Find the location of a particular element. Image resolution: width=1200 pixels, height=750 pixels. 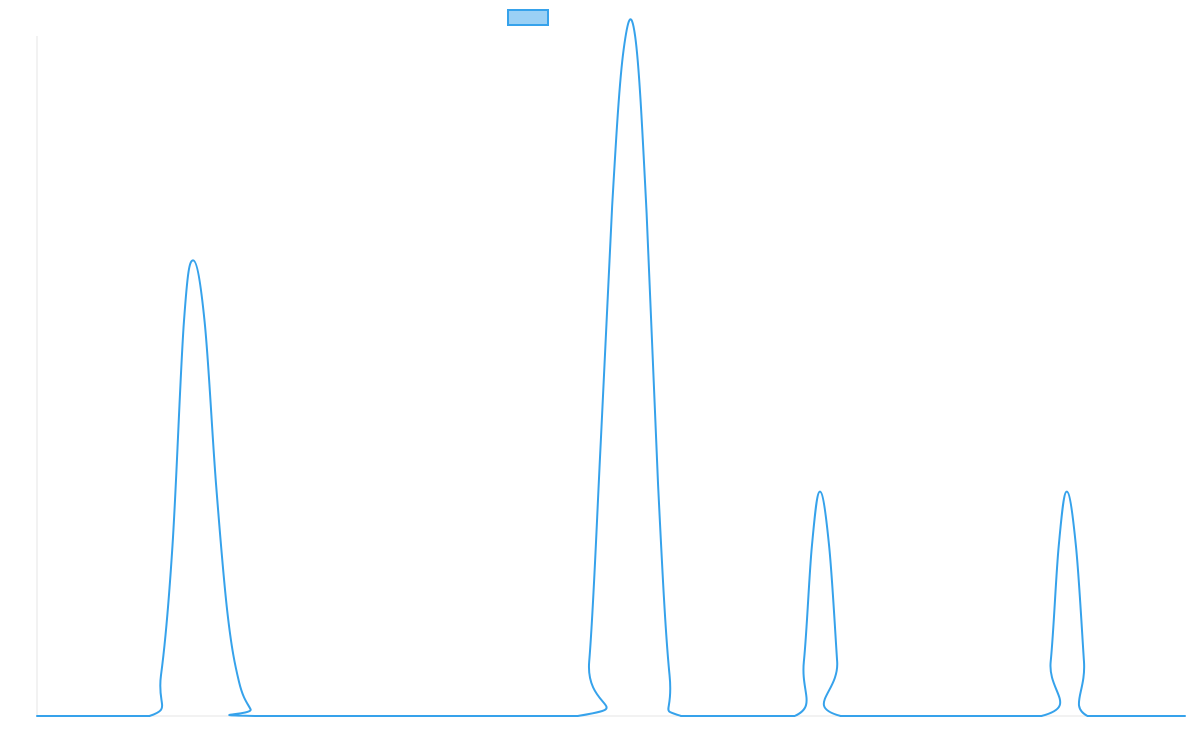

legend-swatch is located at coordinates (528, 17).